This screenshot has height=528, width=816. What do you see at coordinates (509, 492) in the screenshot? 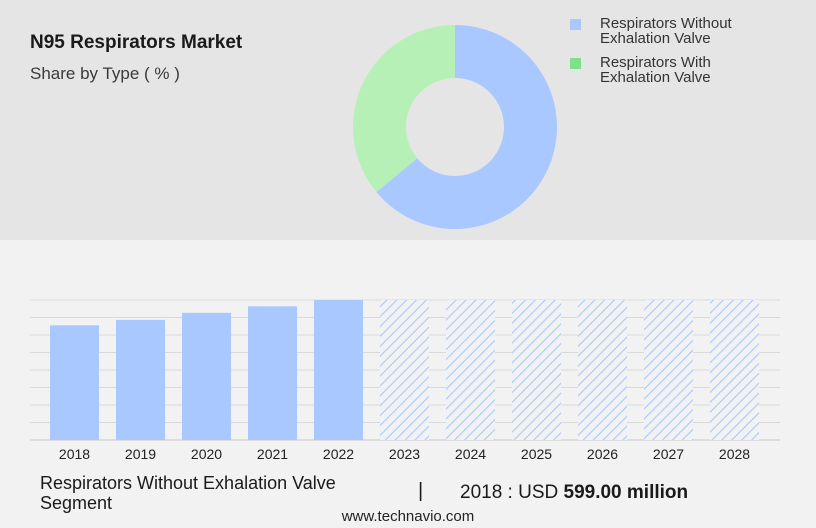
I see `value-prefix: 2018 : USD` at bounding box center [509, 492].